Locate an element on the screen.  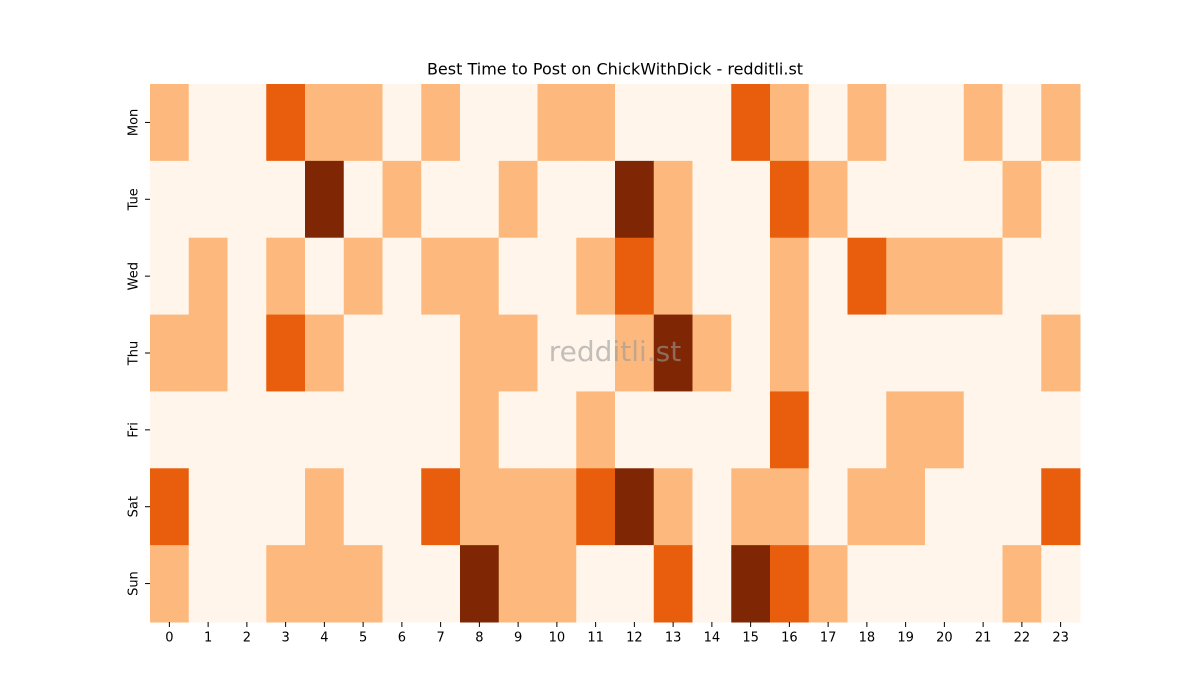
x-tick-label: 10 is located at coordinates (557, 638).